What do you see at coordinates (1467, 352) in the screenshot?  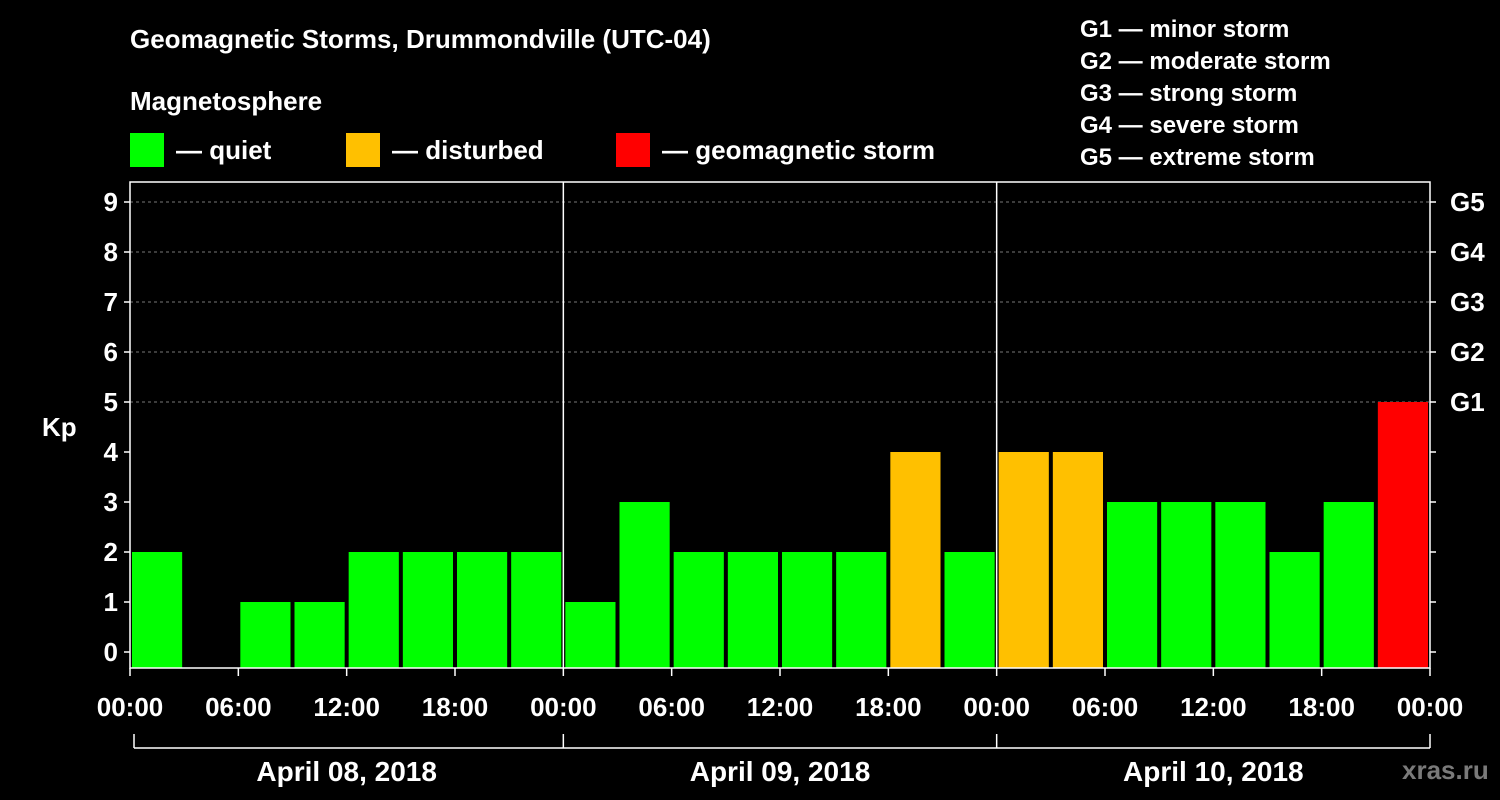 I see `right-tick-label: G2` at bounding box center [1467, 352].